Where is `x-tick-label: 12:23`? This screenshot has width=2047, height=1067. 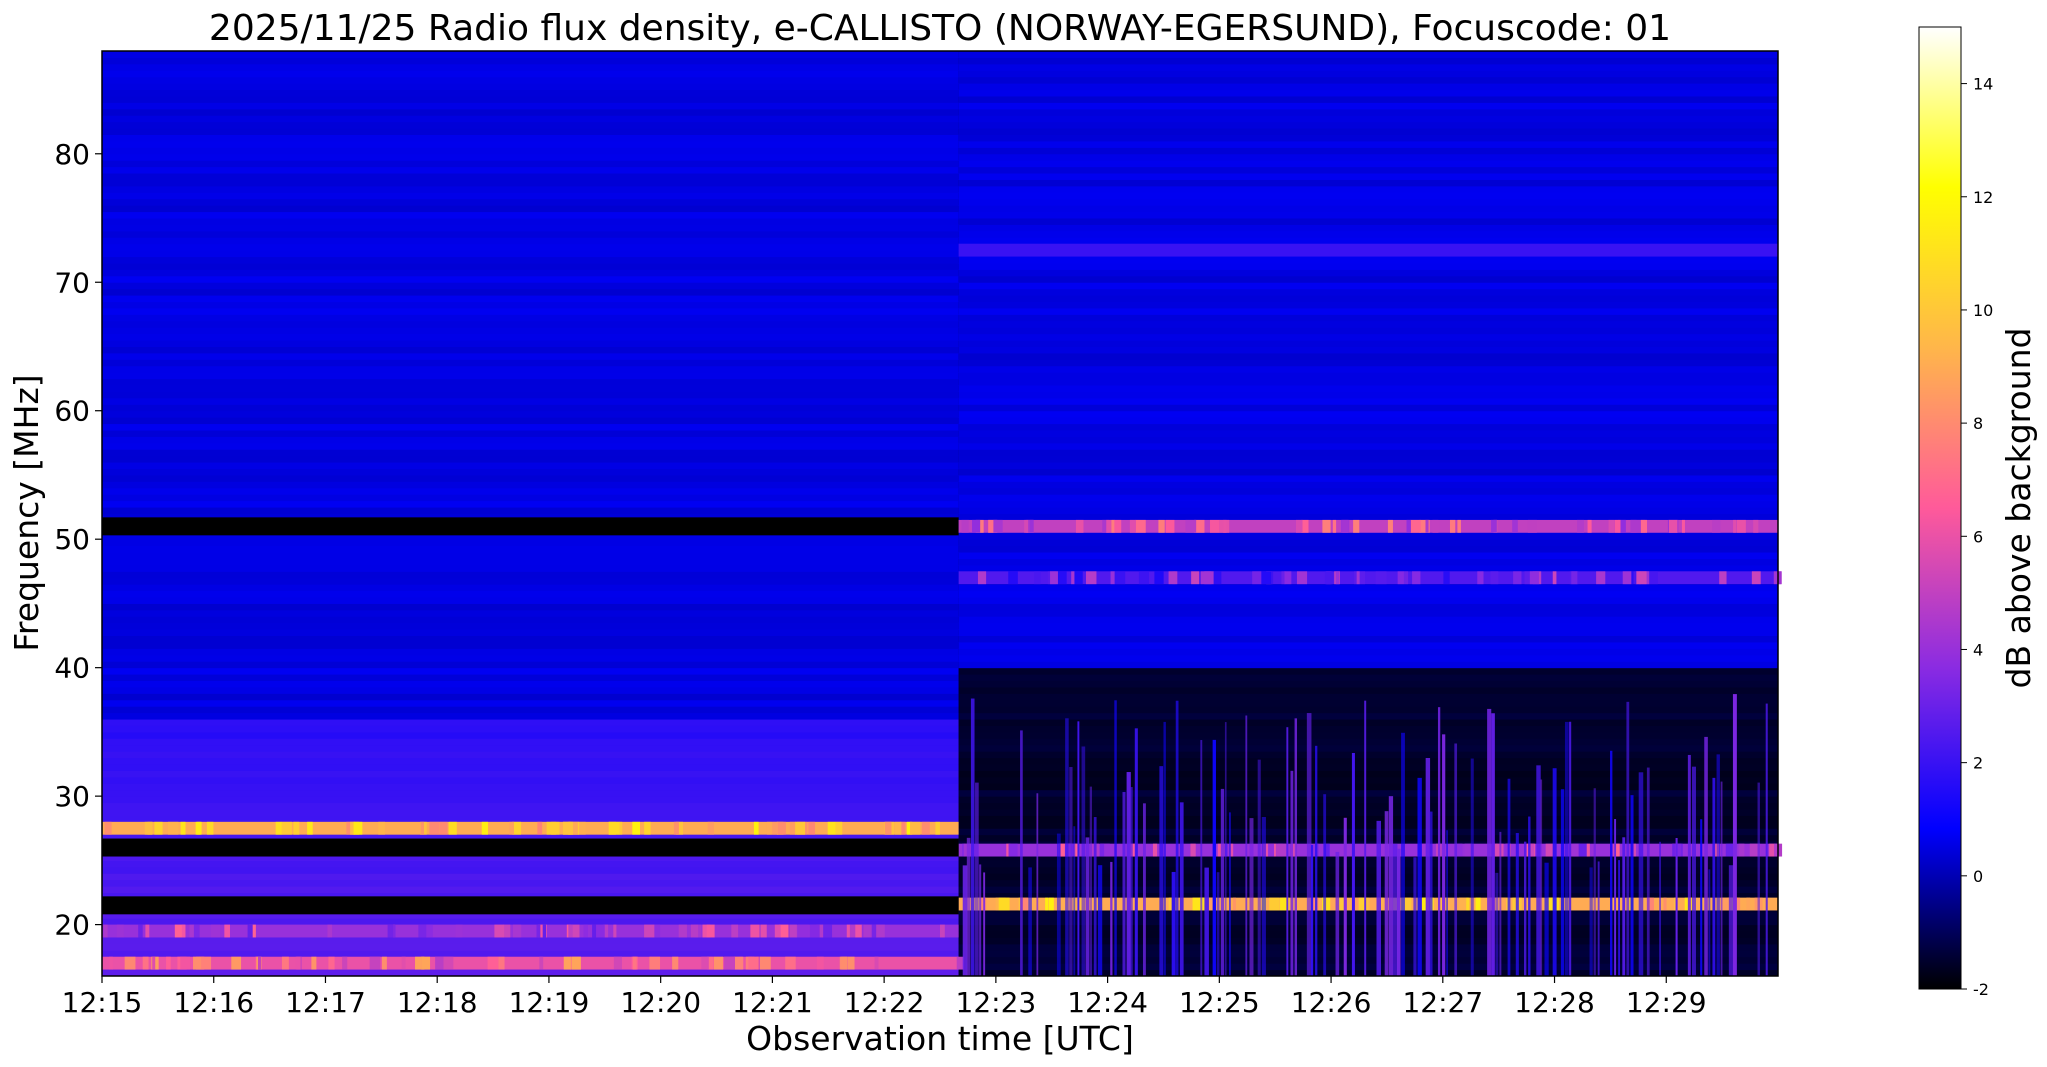 x-tick-label: 12:23 is located at coordinates (996, 1002).